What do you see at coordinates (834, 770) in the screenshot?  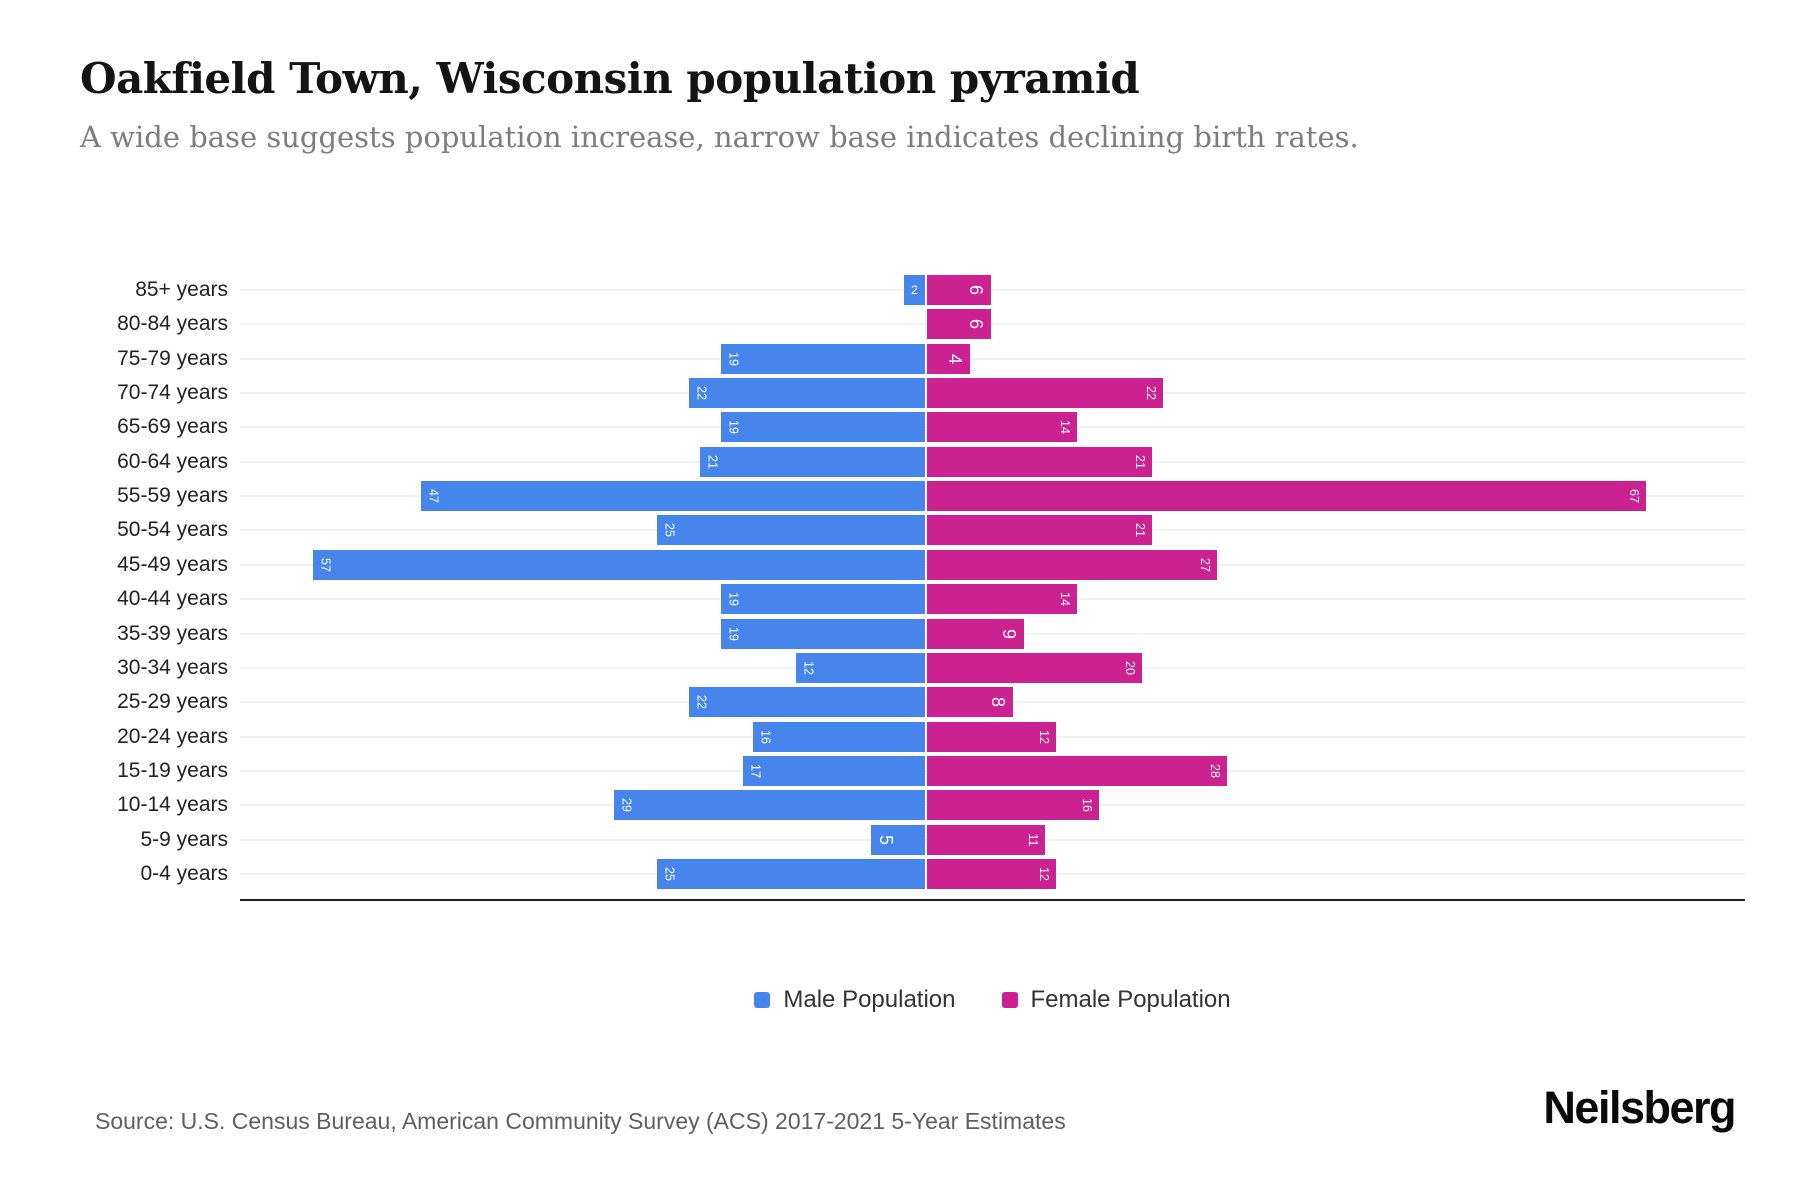 I see `male-bar: 17` at bounding box center [834, 770].